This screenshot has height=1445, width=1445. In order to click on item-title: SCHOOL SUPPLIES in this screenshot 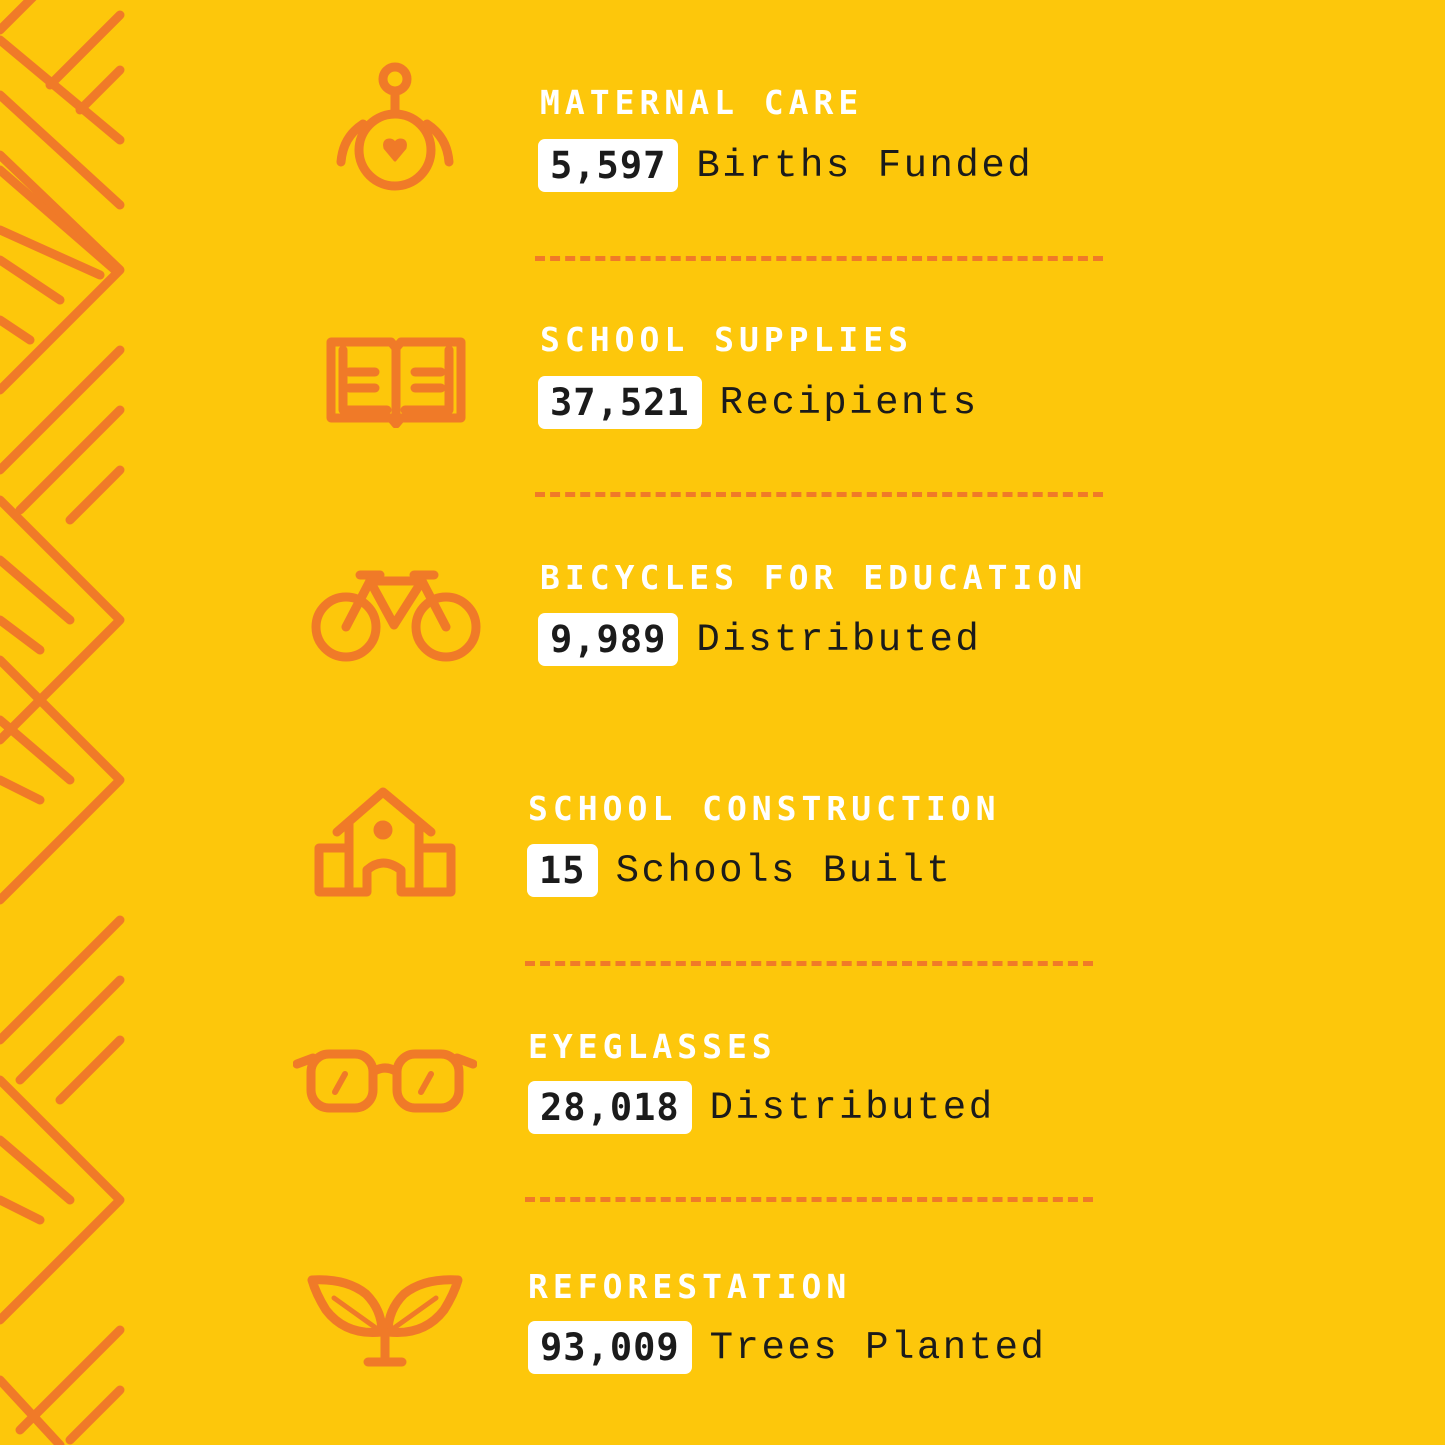, I will do `click(727, 339)`.